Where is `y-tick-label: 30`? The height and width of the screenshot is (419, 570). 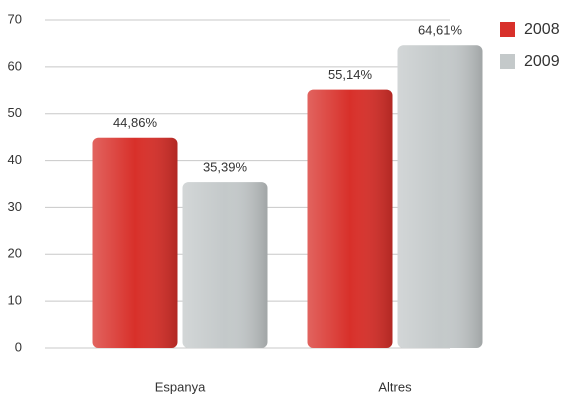
y-tick-label: 30 is located at coordinates (15, 206).